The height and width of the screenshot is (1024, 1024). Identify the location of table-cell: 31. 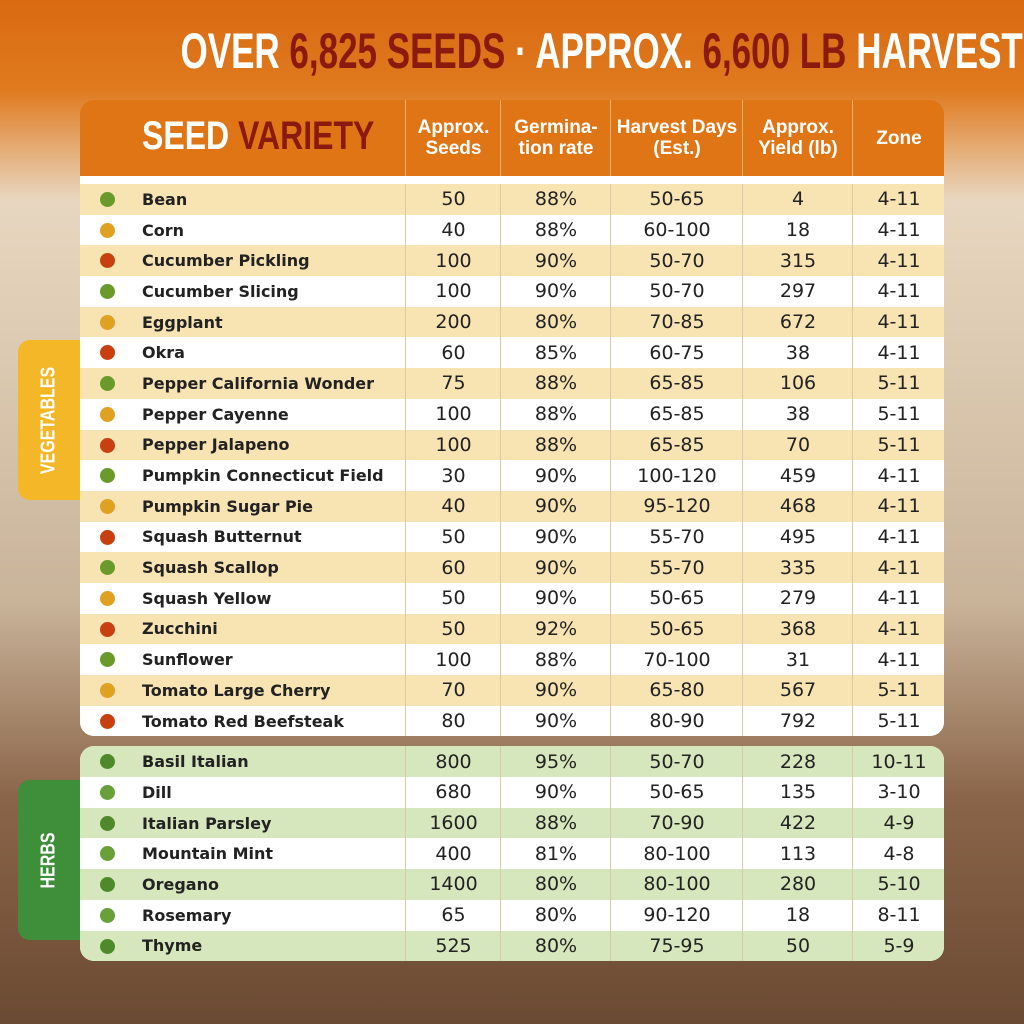
(797, 659).